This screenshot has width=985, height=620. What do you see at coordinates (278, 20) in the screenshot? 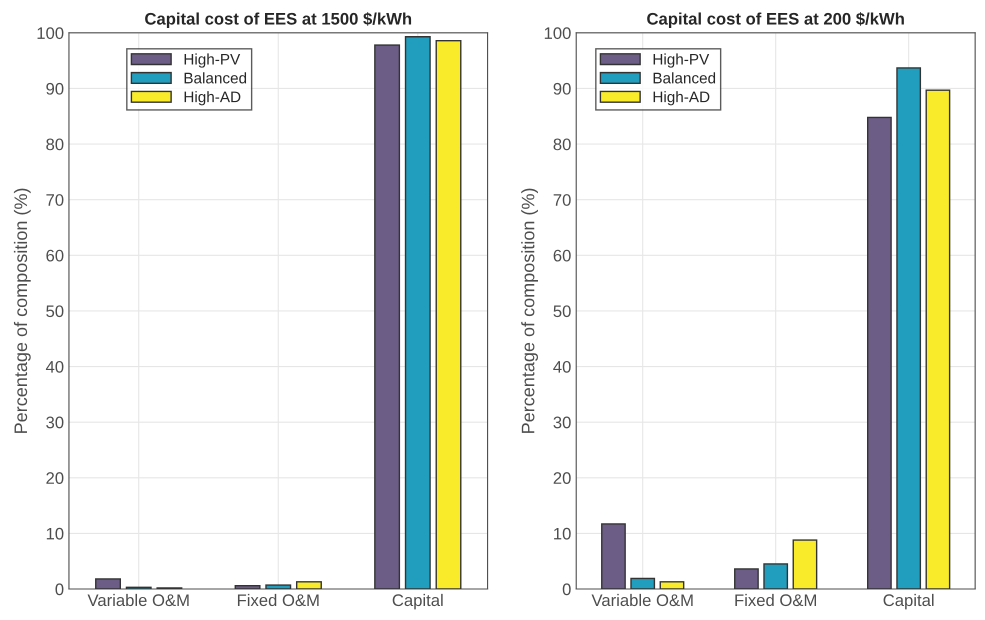
I see `chart-title: Capital cost of EES at 1500 $/kWh` at bounding box center [278, 20].